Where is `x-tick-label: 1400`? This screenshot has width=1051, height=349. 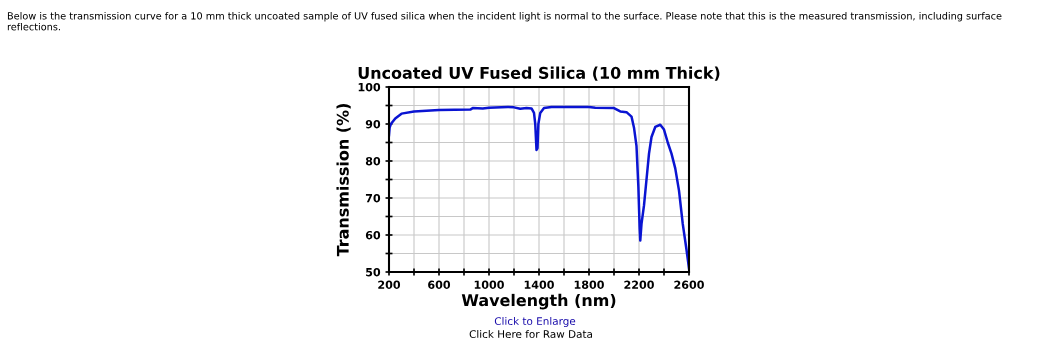 x-tick-label: 1400 is located at coordinates (539, 284).